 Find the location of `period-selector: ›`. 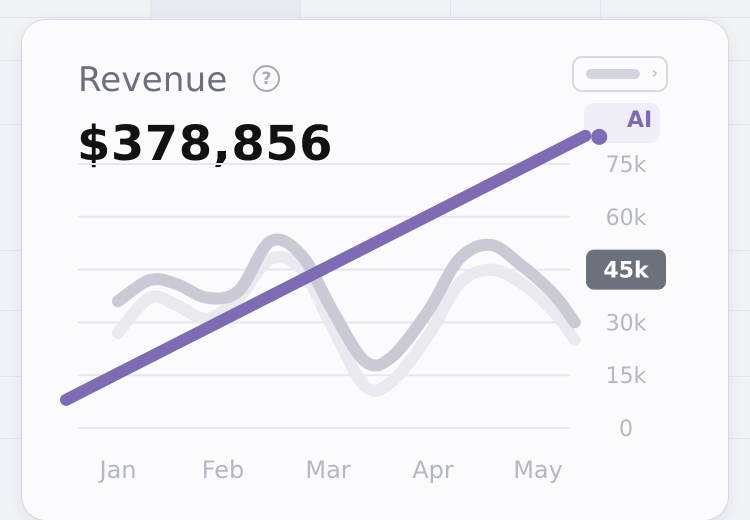

period-selector: › is located at coordinates (620, 74).